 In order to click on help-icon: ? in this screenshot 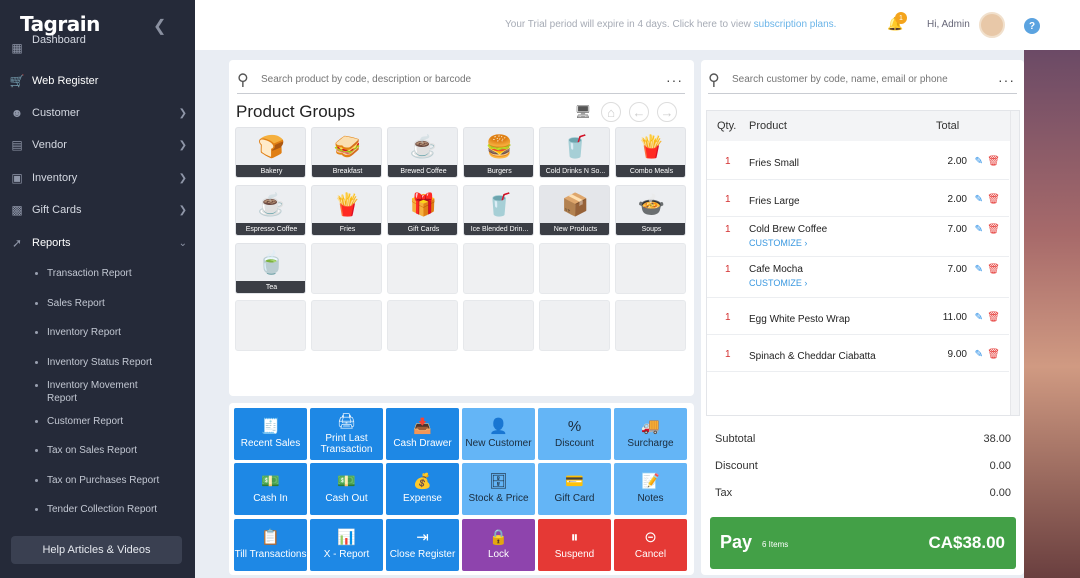, I will do `click(1032, 26)`.